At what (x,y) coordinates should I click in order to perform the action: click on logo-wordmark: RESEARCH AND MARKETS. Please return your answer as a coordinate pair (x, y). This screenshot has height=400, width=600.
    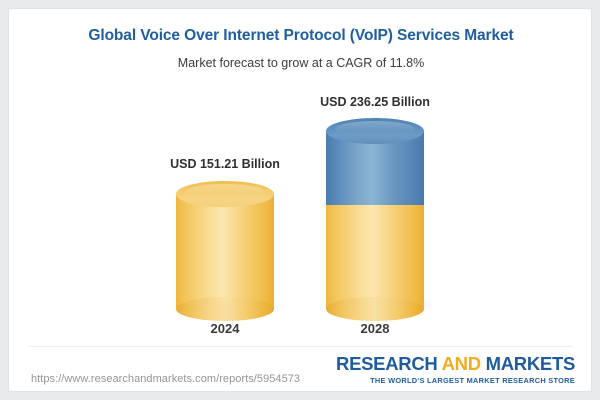
    Looking at the image, I should click on (456, 363).